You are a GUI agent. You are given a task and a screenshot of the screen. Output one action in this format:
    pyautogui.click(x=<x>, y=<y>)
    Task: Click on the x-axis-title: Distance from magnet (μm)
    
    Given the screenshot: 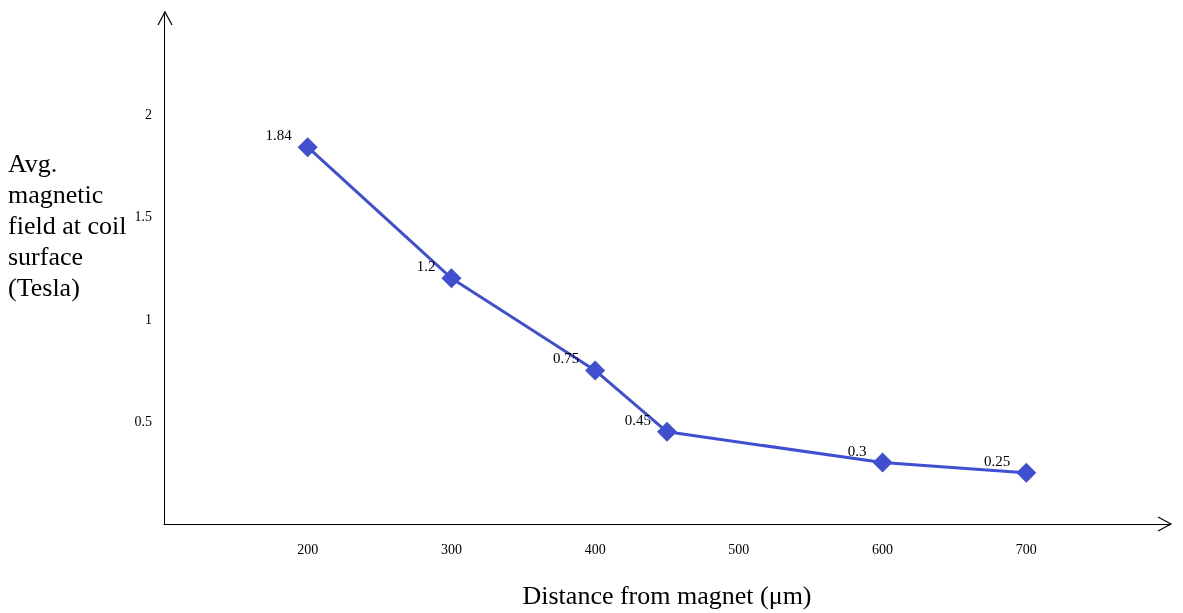 What is the action you would take?
    pyautogui.click(x=667, y=595)
    